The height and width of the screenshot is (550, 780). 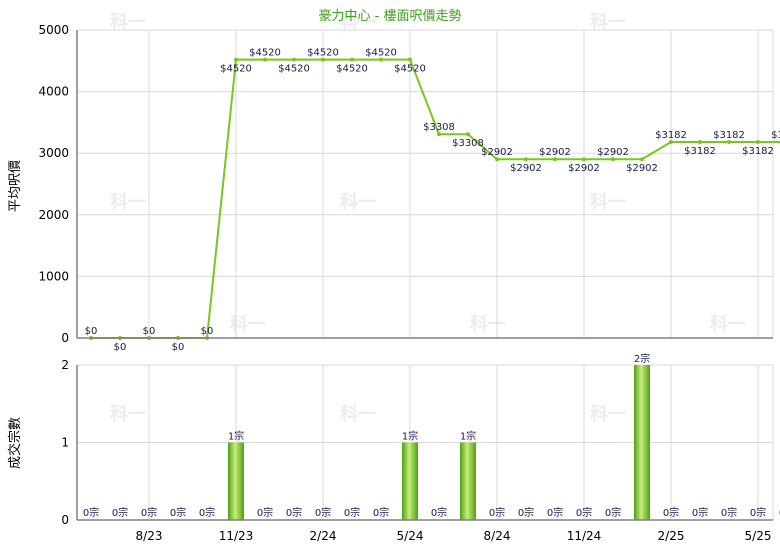 I want to click on xtick-label: 2/25, so click(x=671, y=536).